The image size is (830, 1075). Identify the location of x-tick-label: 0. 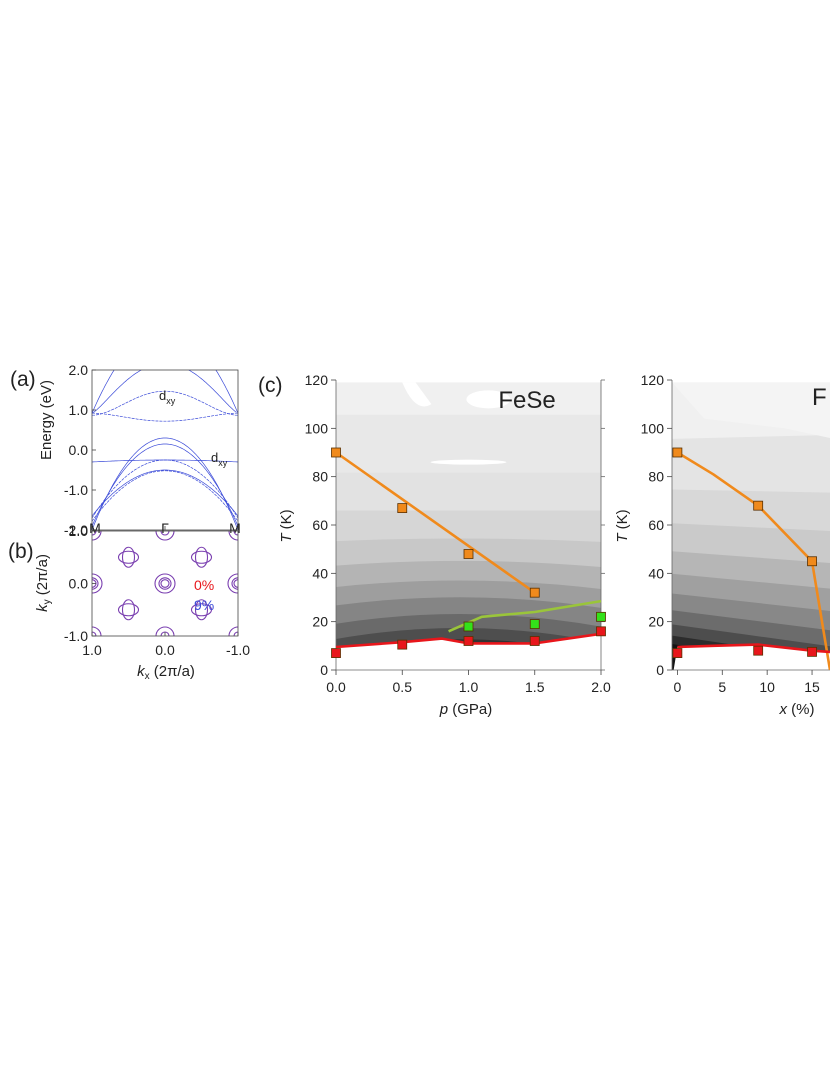
(677, 687).